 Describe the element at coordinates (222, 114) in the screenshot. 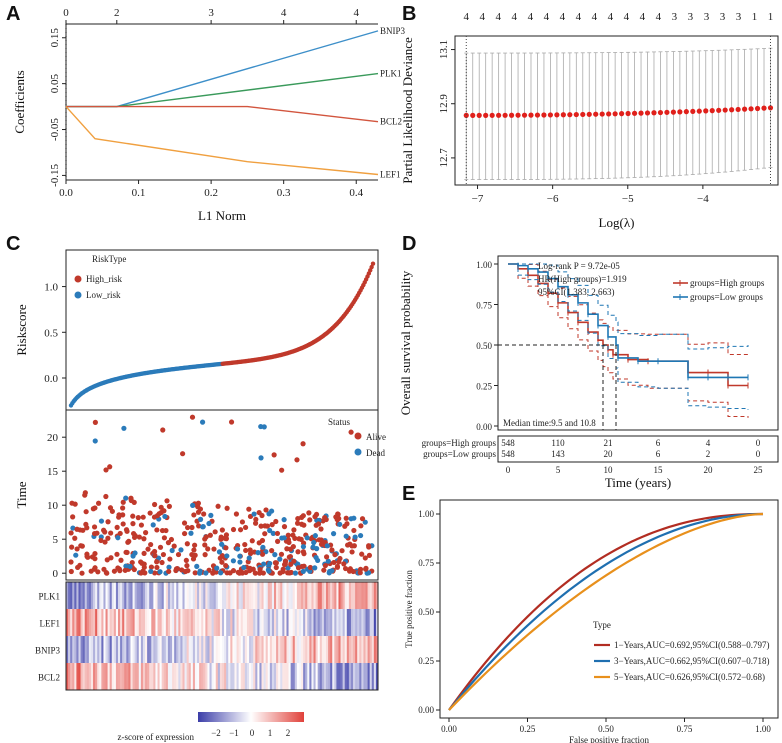

I see `series-line-bcl2` at that location.